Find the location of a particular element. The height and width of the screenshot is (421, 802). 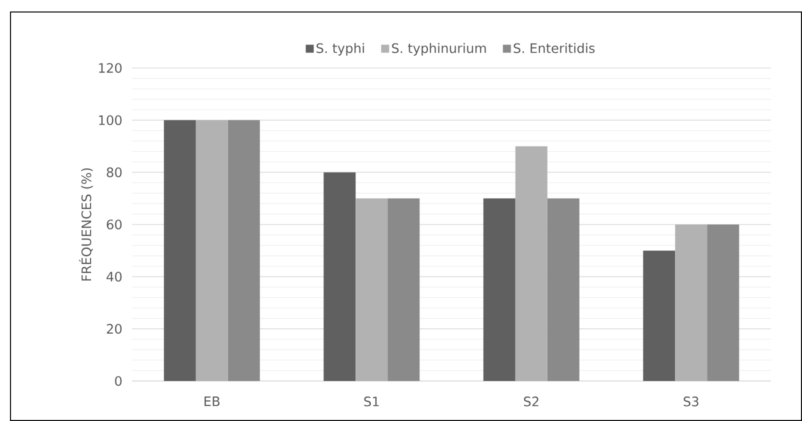

legend-label: S. Enteritidis is located at coordinates (554, 48).